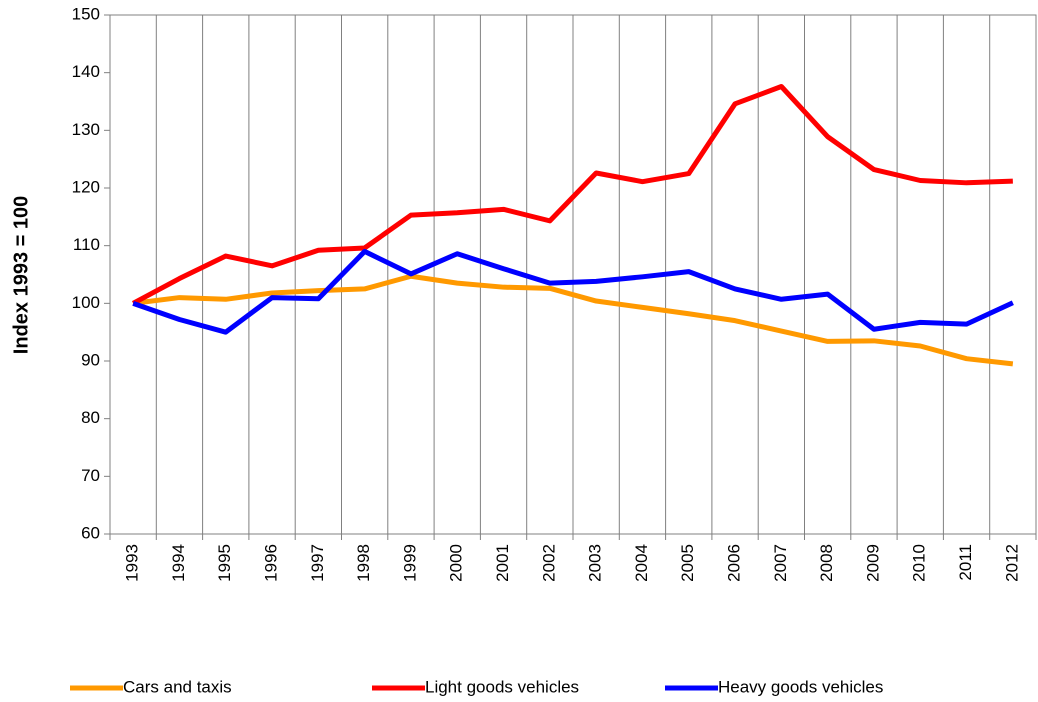 The image size is (1038, 702). What do you see at coordinates (826, 563) in the screenshot?
I see `x-tick-label: 2008` at bounding box center [826, 563].